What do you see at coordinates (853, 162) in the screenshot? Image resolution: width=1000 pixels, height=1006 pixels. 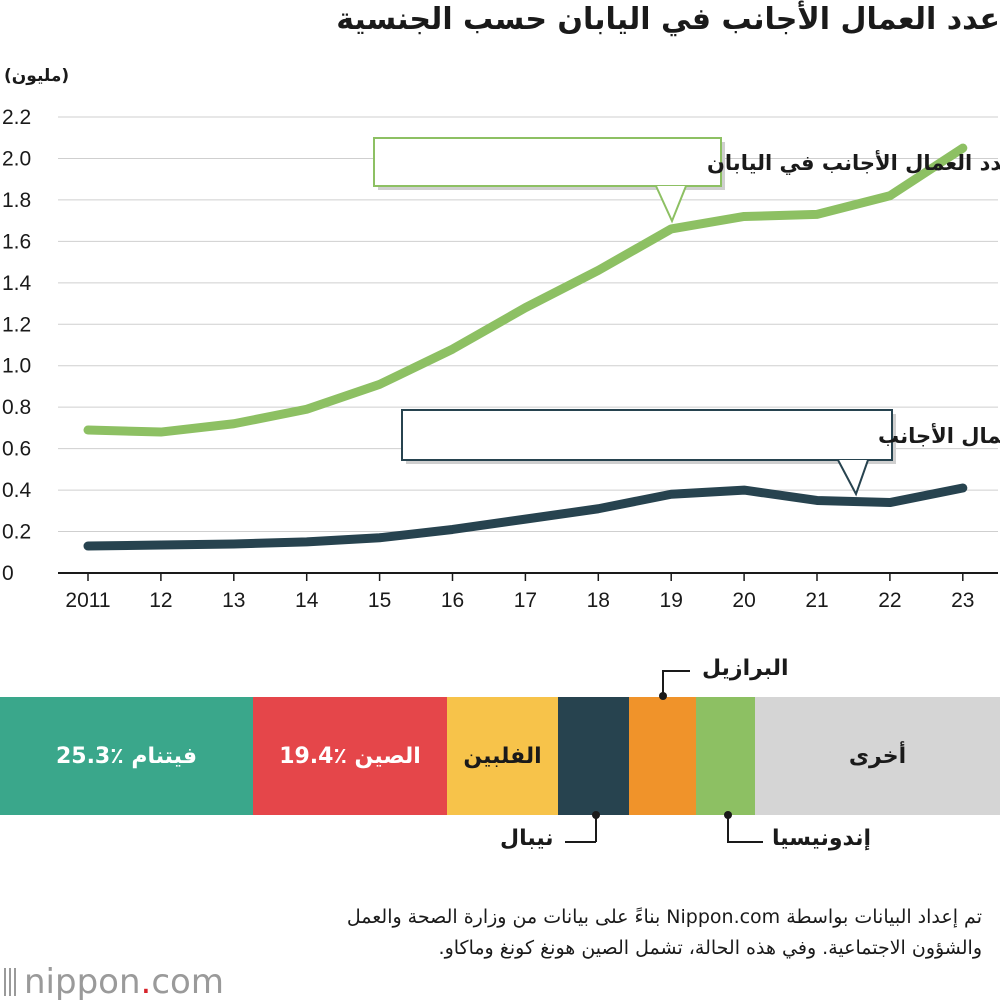 I see `series-label: عدد العمال الأجانب في اليابان` at bounding box center [853, 162].